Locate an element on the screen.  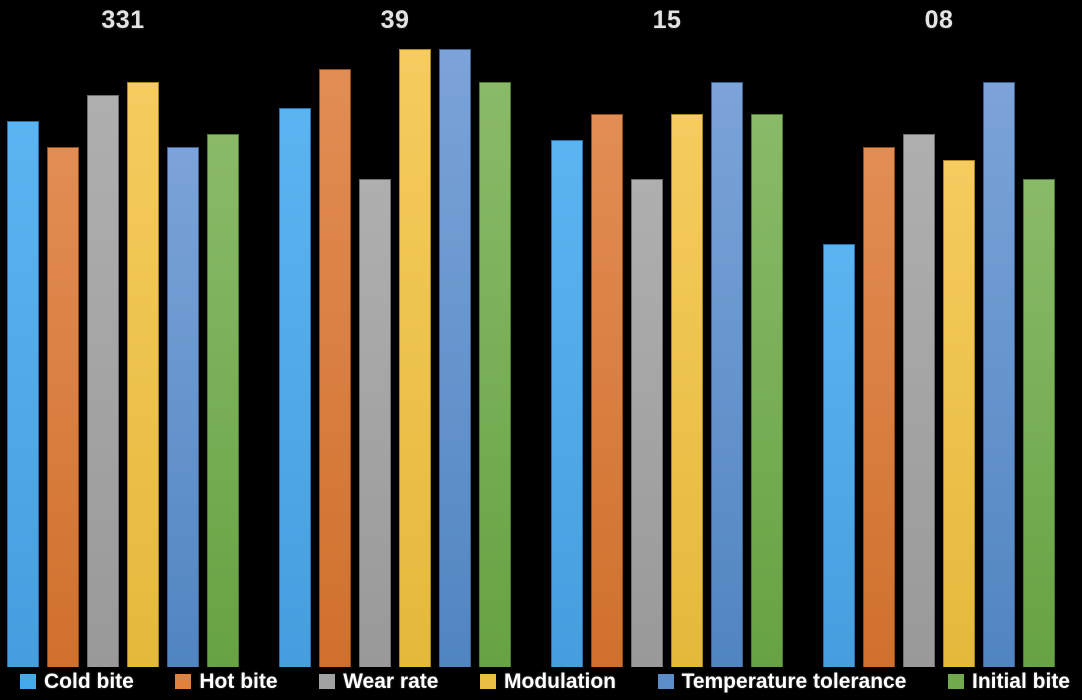
legend-item-wear-rate: Wear rate is located at coordinates (378, 682).